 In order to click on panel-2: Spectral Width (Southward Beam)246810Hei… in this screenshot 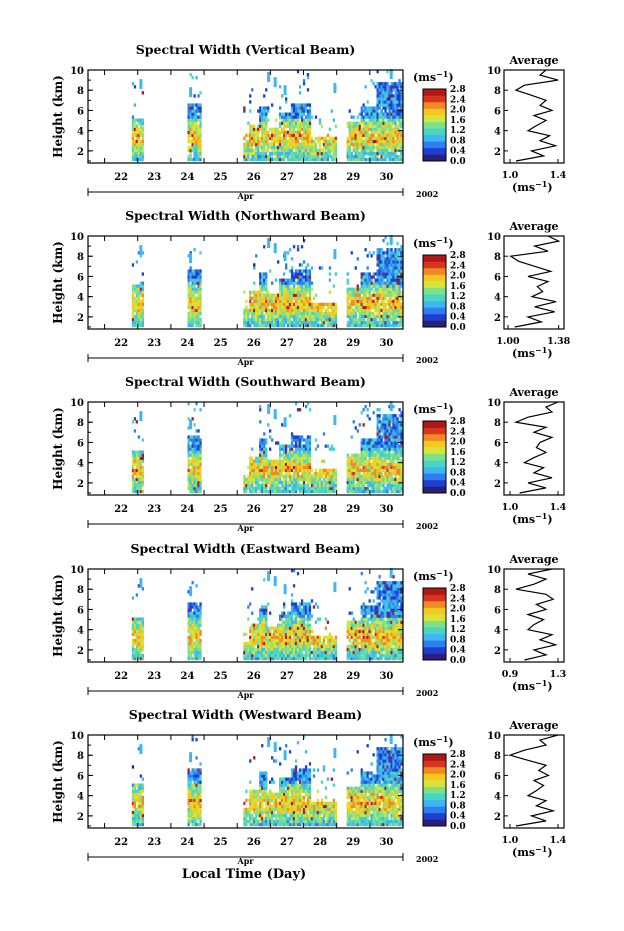, I will do `click(309, 453)`.